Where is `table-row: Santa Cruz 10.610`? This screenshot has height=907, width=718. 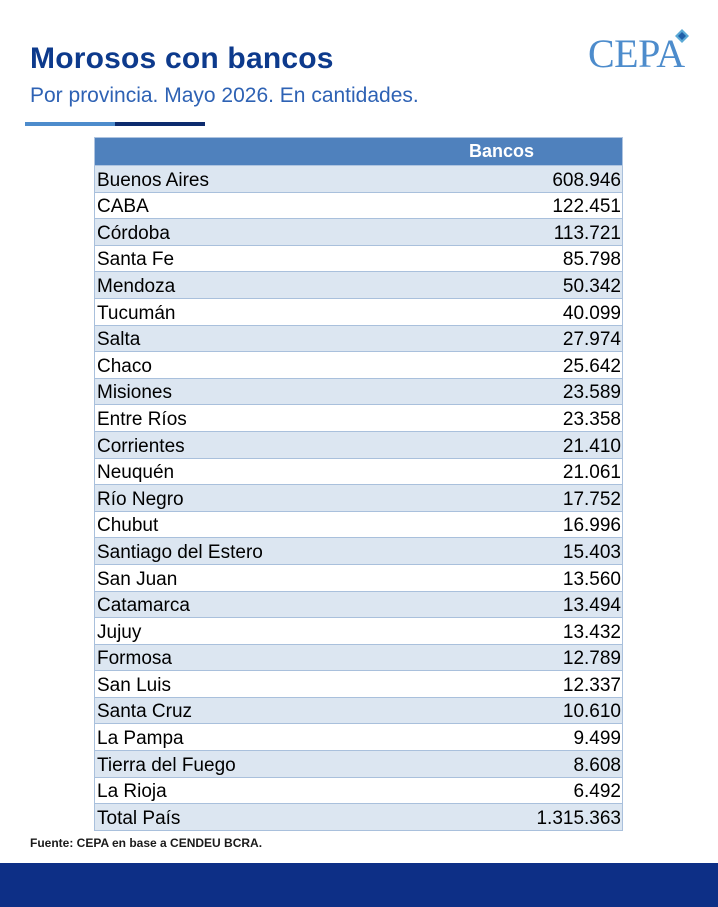 table-row: Santa Cruz 10.610 is located at coordinates (358, 710).